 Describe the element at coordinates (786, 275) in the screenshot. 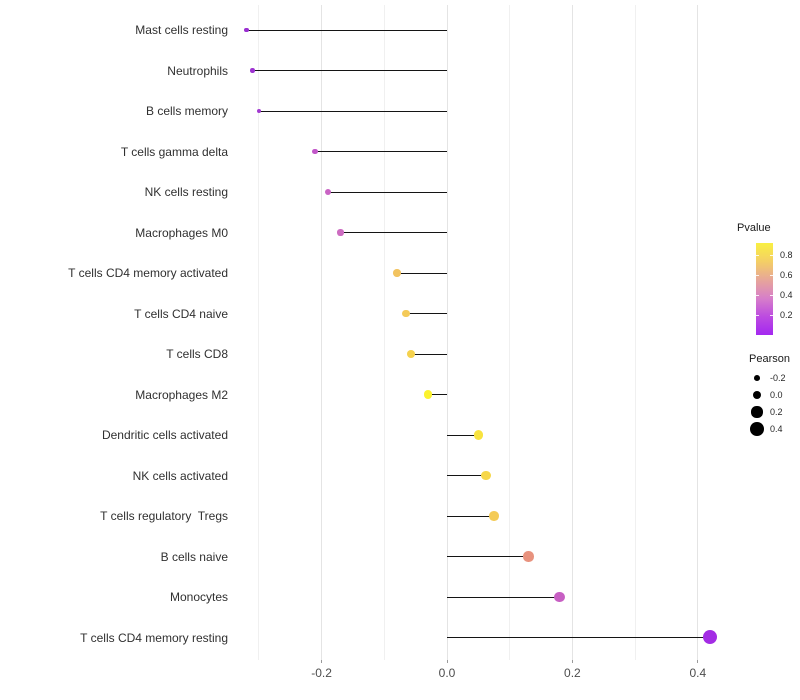

I see `pvalue-tick-label: 0.6` at that location.